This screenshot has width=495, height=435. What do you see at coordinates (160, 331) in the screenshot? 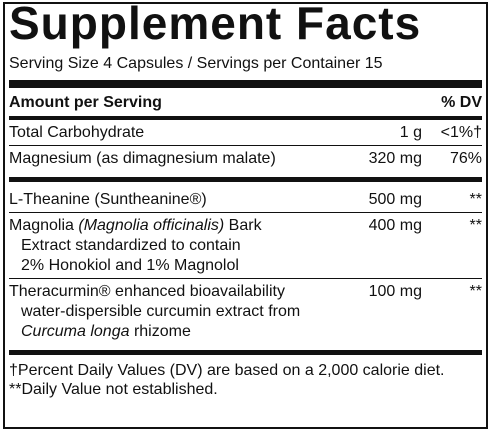
I see `text-segment: rhizome` at bounding box center [160, 331].